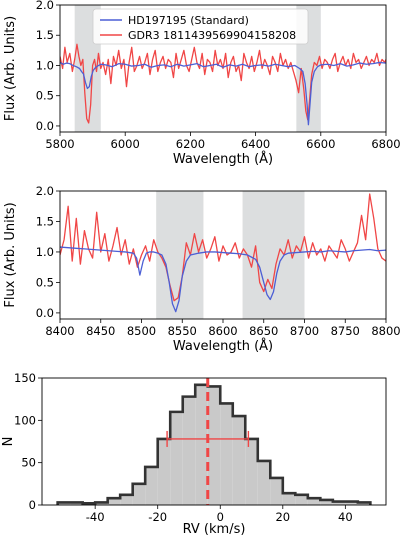  What do you see at coordinates (141, 331) in the screenshot?
I see `x-tick-label: 8500` at bounding box center [141, 331].